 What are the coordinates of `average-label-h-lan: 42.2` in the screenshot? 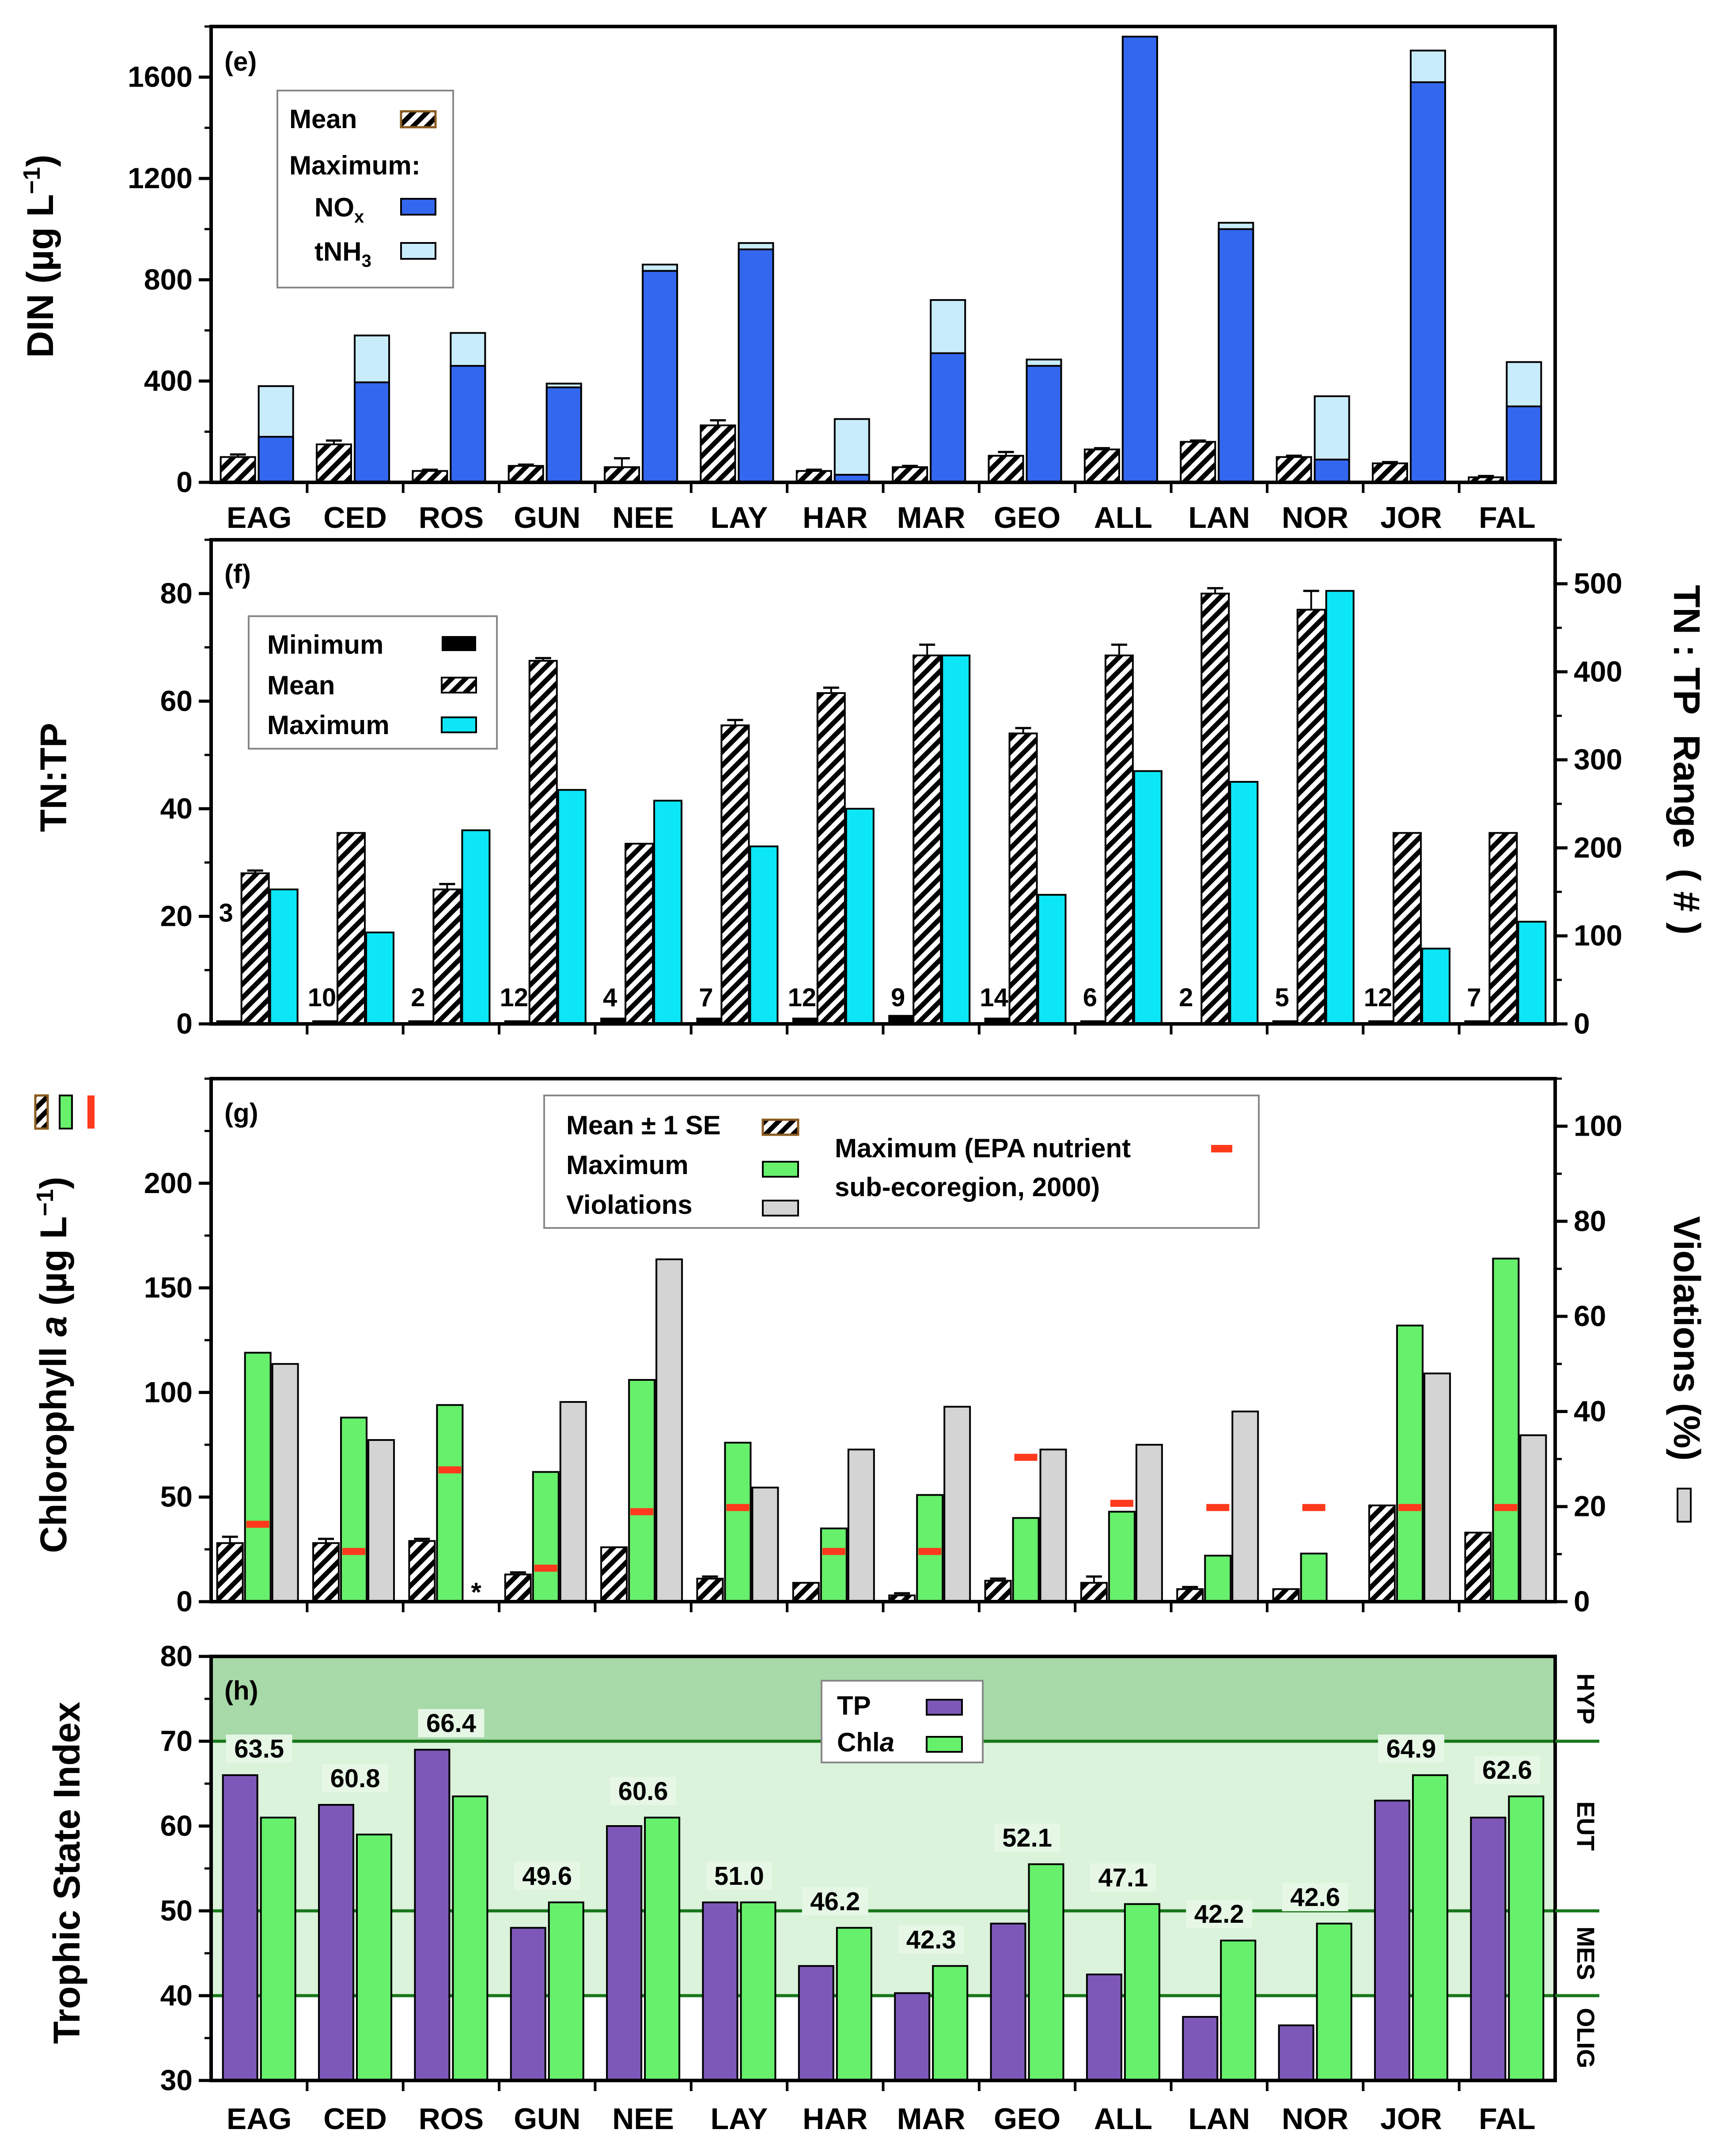 It's located at (1219, 1914).